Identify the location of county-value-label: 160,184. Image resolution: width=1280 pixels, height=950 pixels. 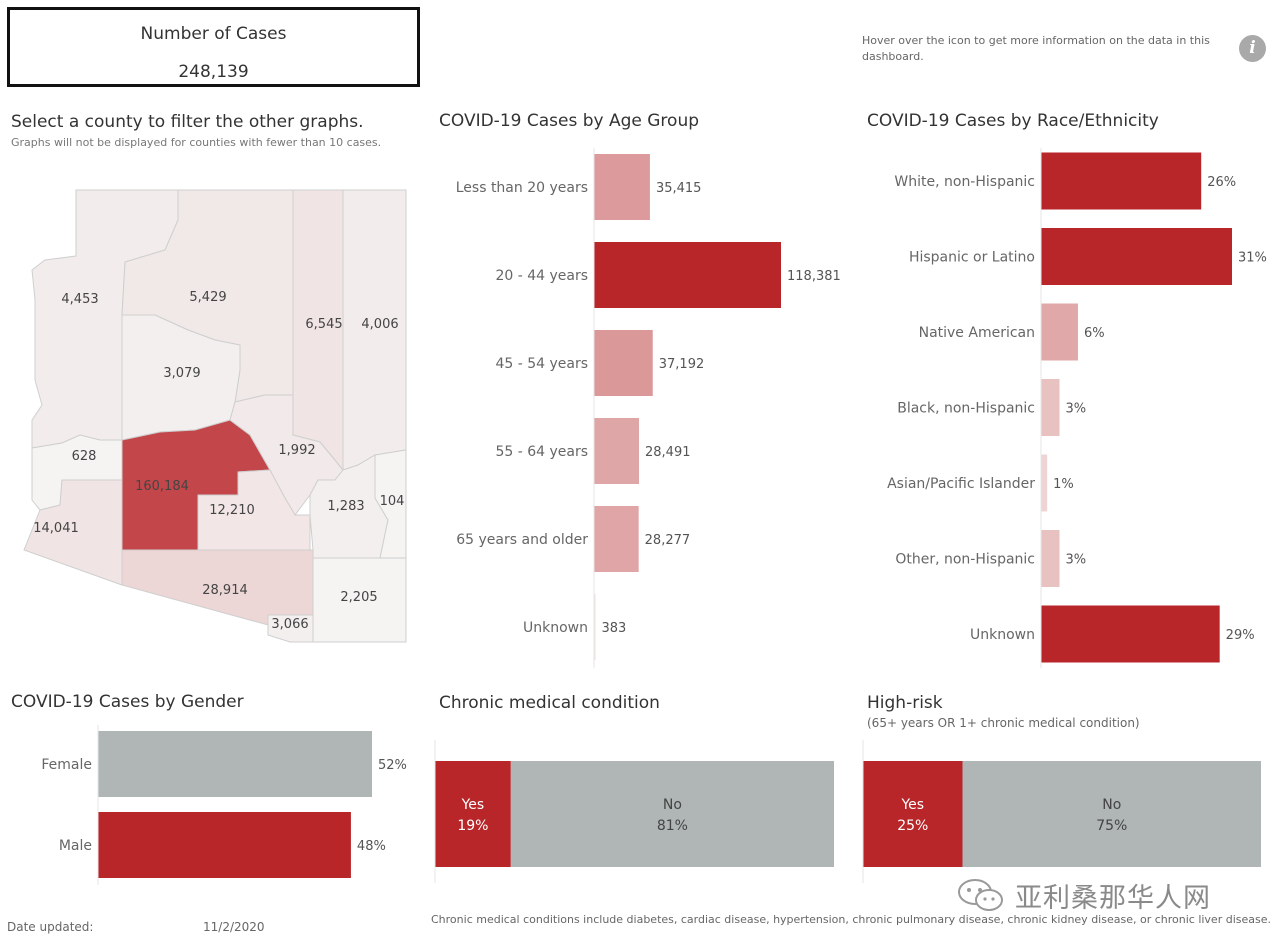
(162, 486).